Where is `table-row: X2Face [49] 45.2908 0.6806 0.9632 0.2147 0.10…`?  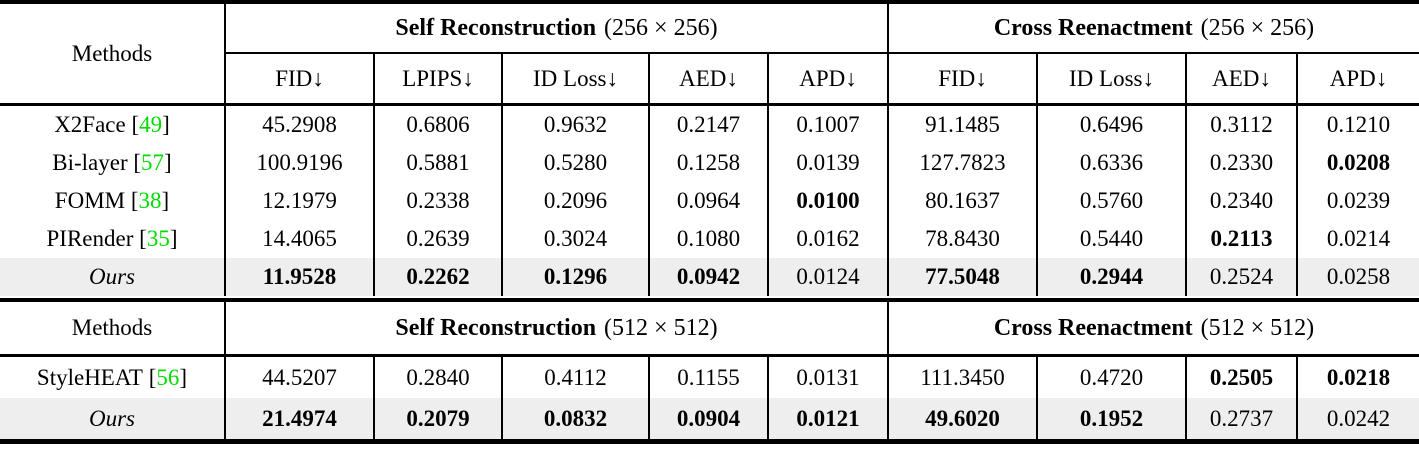
table-row: X2Face [49] 45.2908 0.6806 0.9632 0.2147 0.10… is located at coordinates (709, 125).